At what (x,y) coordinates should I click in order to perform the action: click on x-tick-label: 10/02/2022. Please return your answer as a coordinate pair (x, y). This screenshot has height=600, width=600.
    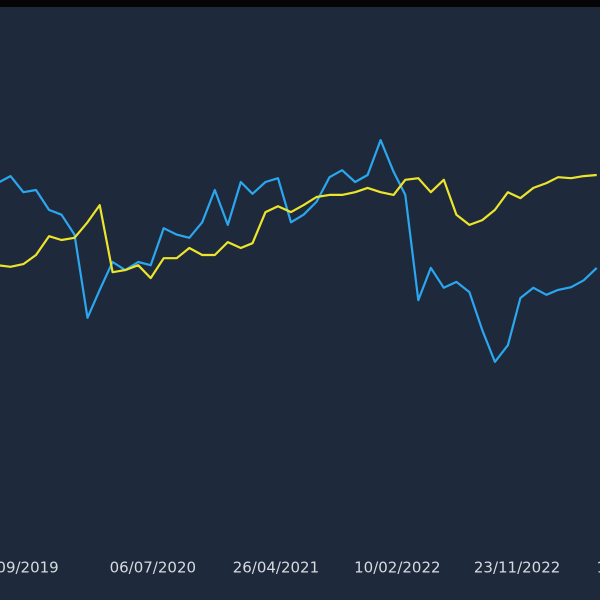
    Looking at the image, I should click on (397, 568).